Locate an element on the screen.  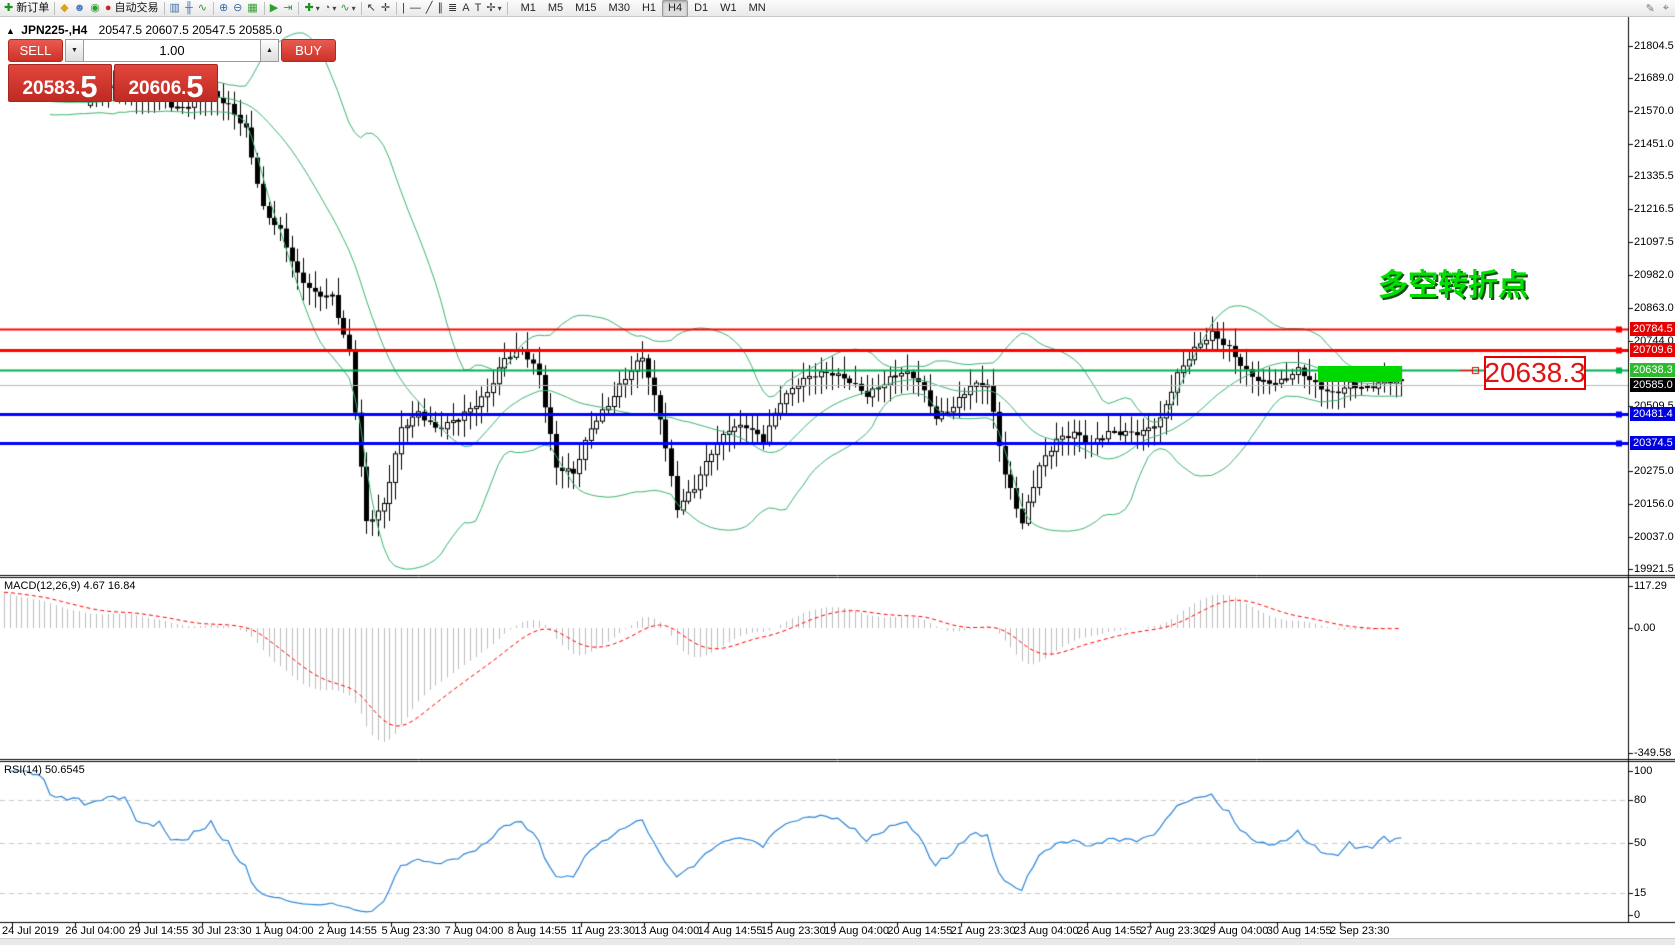
periods-icon: ◔ ▾ is located at coordinates (330, 8).